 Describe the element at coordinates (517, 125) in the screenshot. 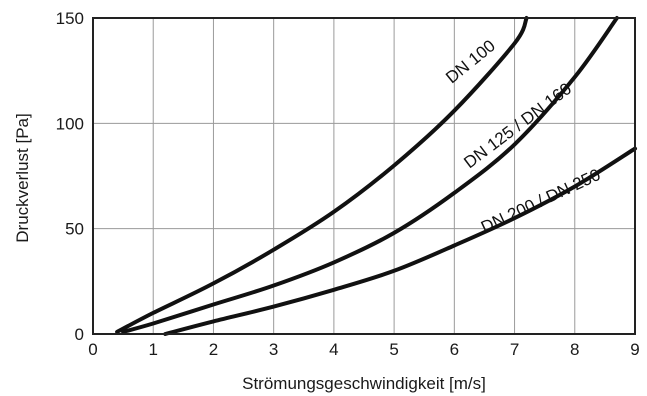

I see `series-label-1: DN 125 / DN 160` at that location.